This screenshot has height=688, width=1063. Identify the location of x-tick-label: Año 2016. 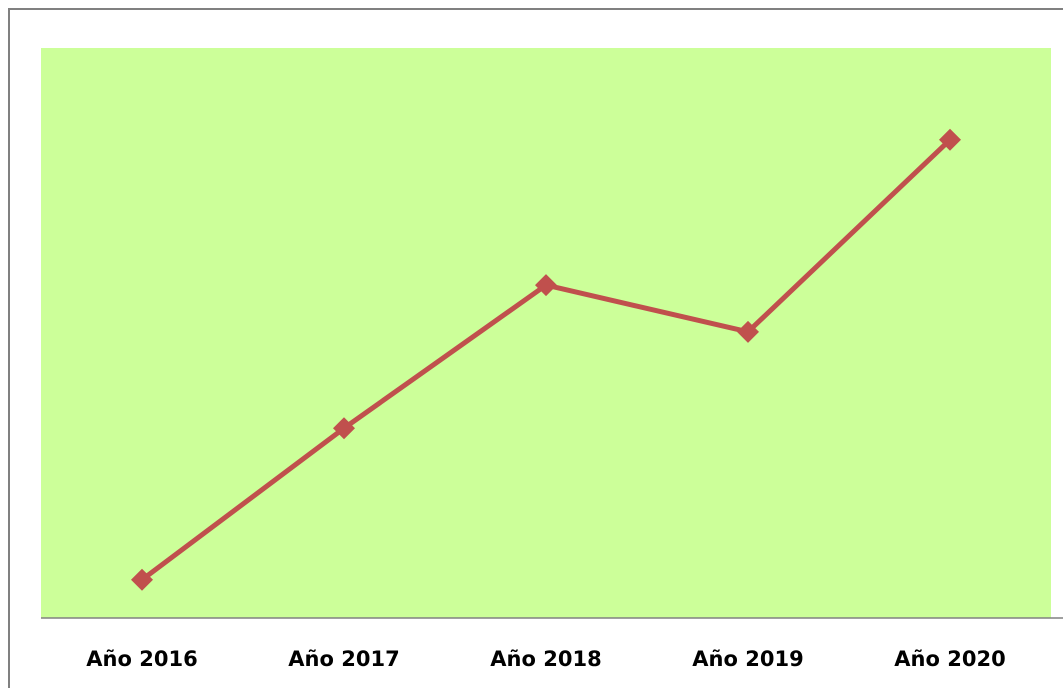
(141, 659).